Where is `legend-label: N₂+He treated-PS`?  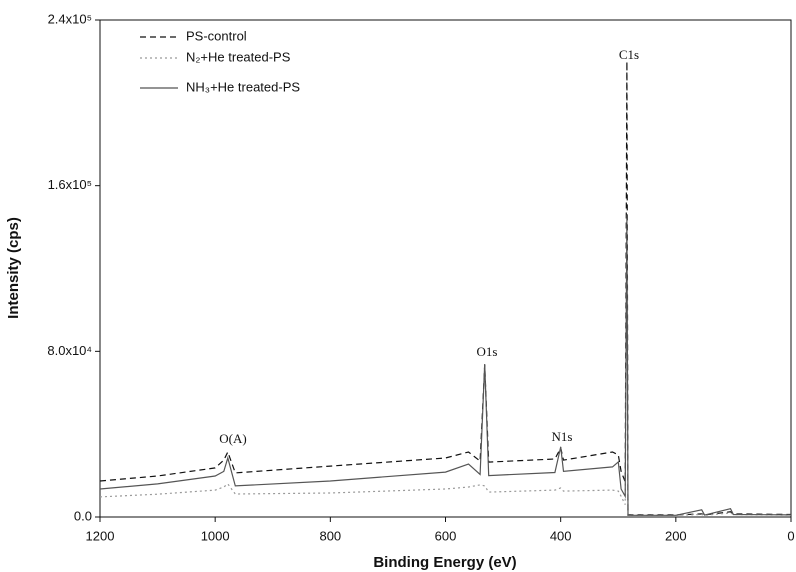 legend-label: N₂+He treated-PS is located at coordinates (238, 56).